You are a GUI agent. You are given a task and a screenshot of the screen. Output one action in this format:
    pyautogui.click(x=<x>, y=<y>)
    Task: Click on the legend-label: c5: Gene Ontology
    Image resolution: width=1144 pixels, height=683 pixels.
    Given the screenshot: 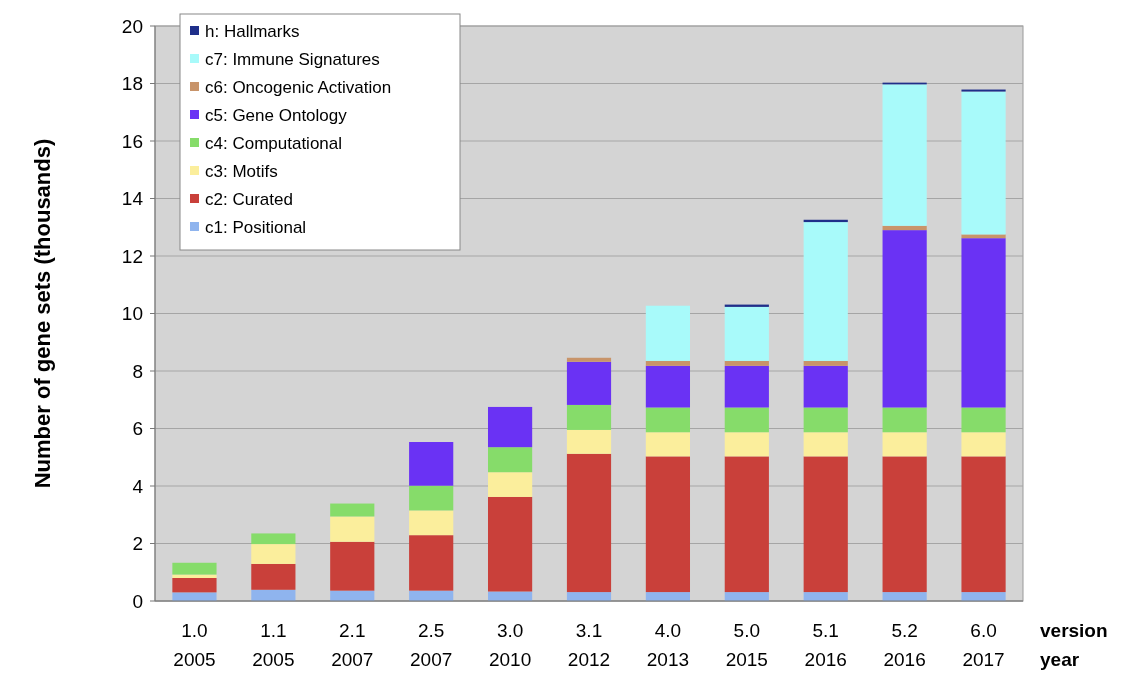 What is the action you would take?
    pyautogui.click(x=276, y=115)
    